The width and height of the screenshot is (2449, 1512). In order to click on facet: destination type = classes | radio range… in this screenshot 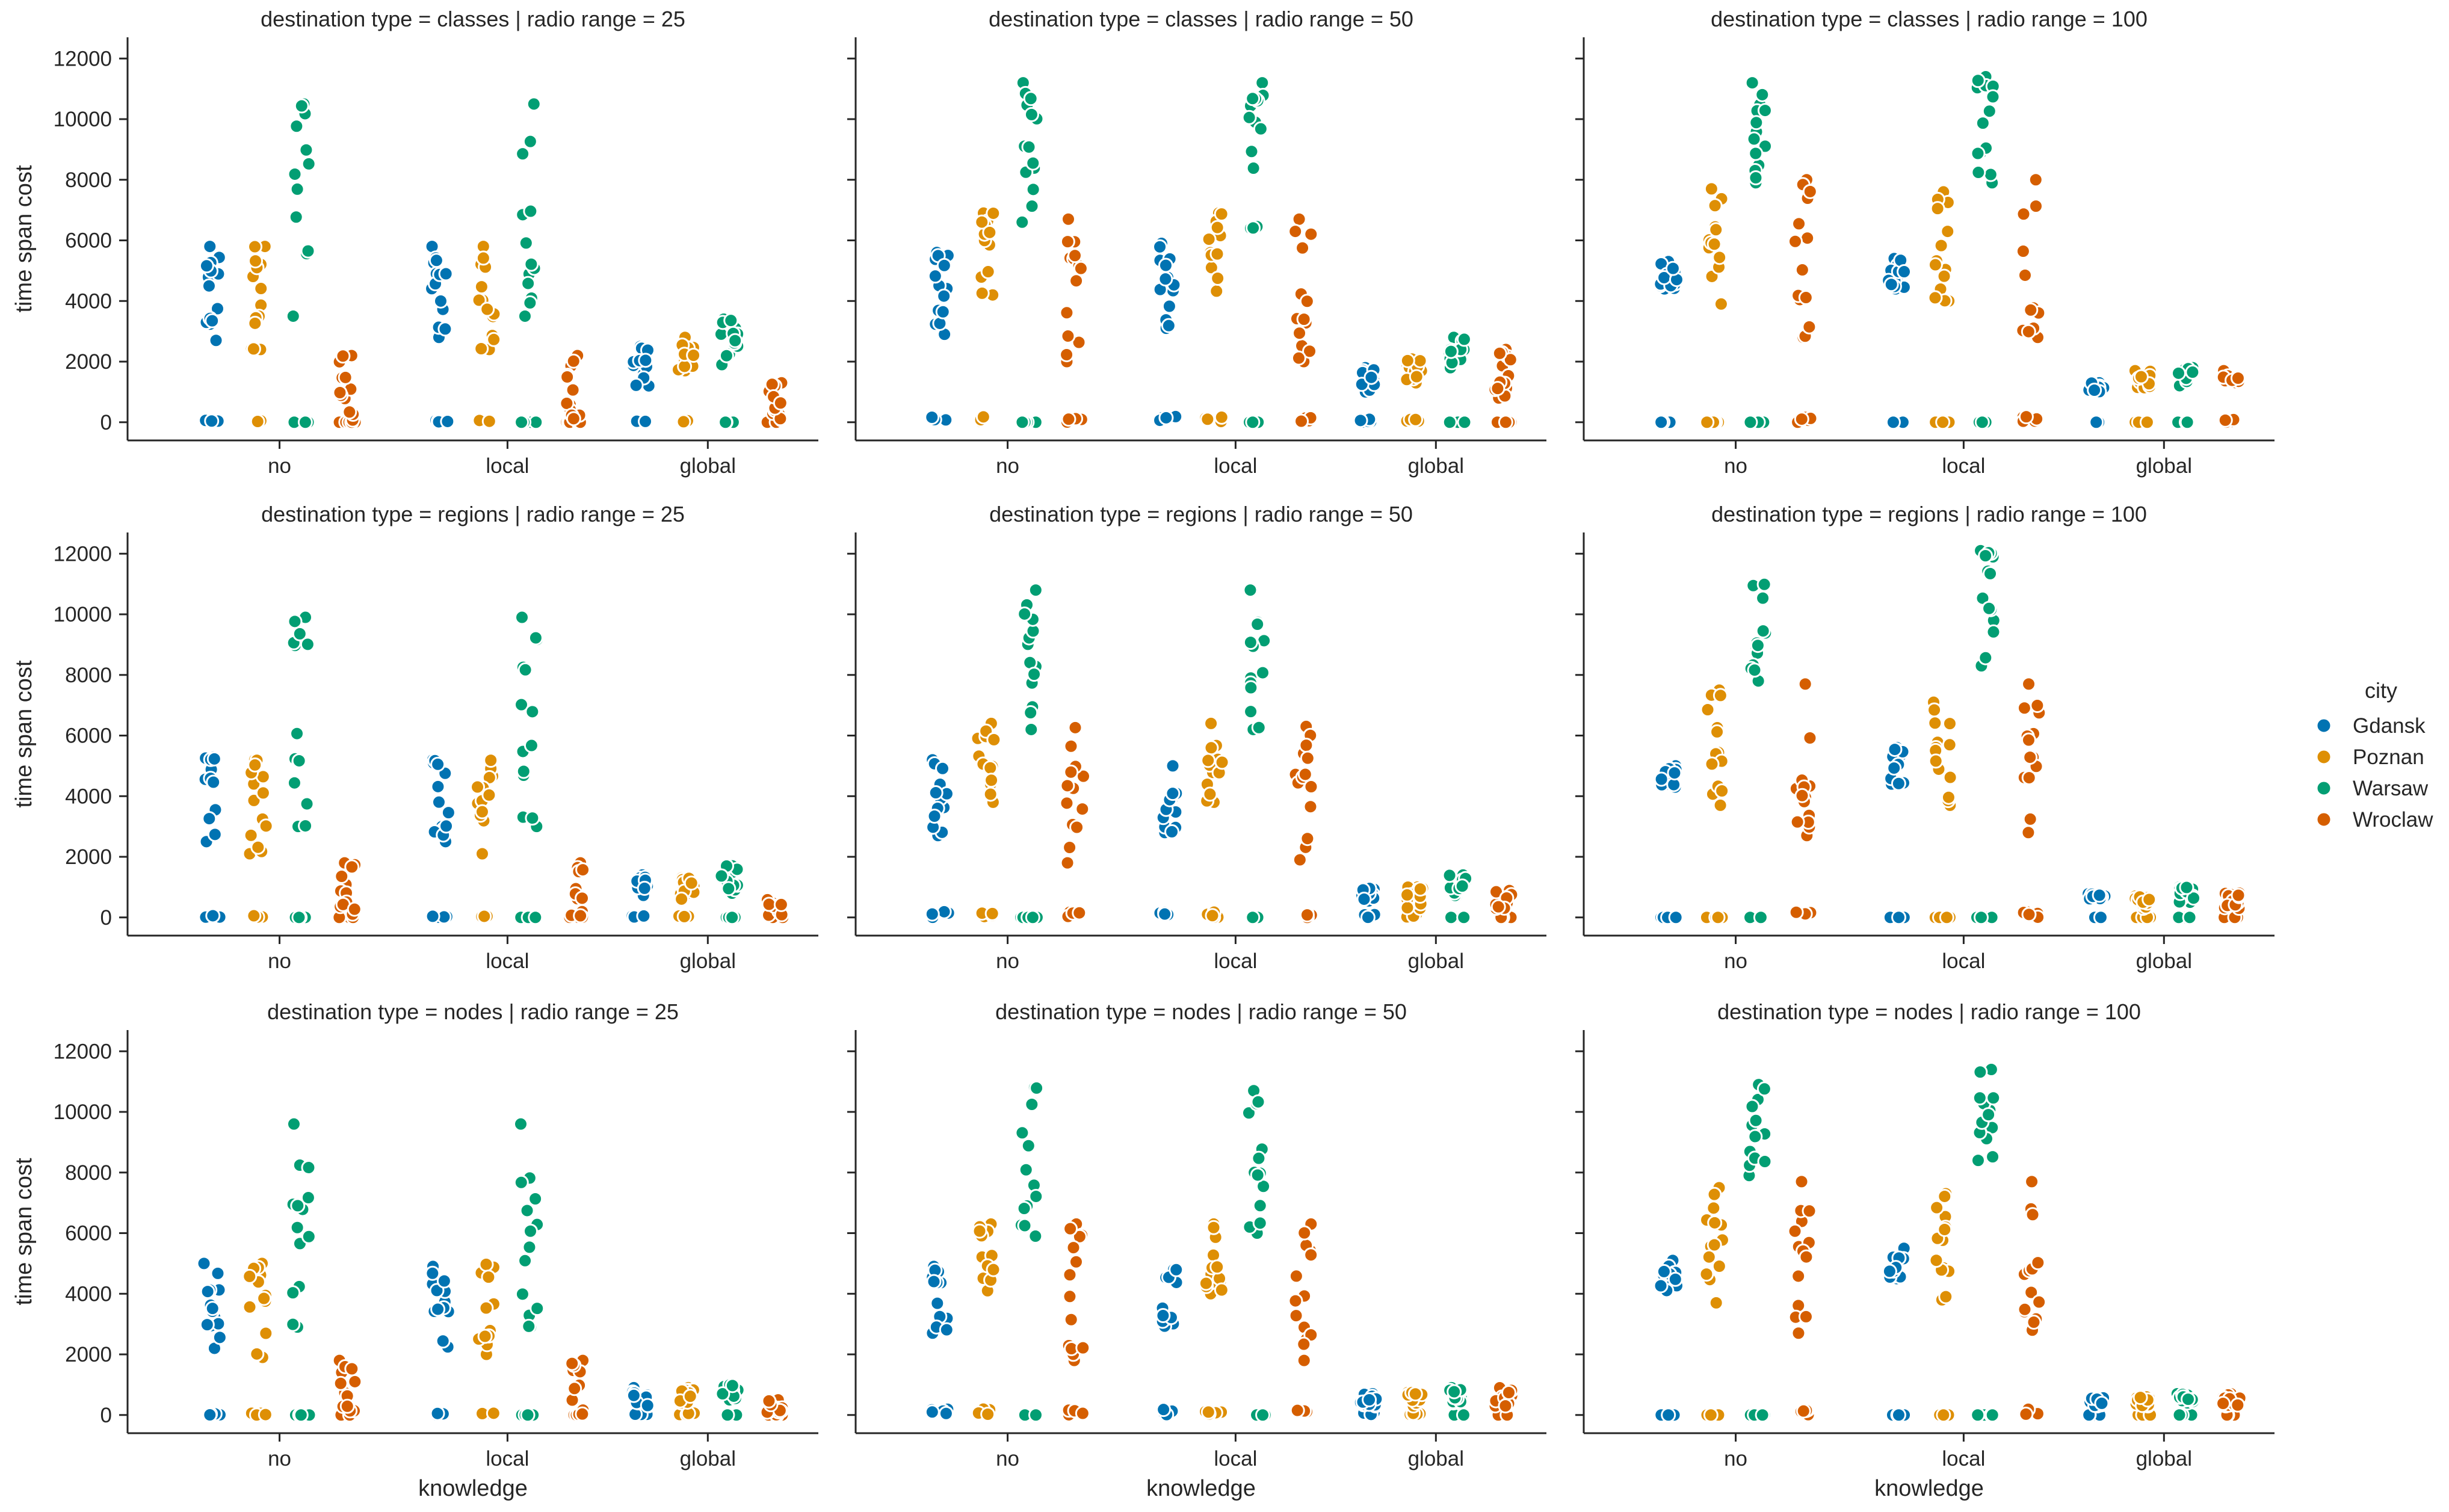, I will do `click(1197, 242)`.